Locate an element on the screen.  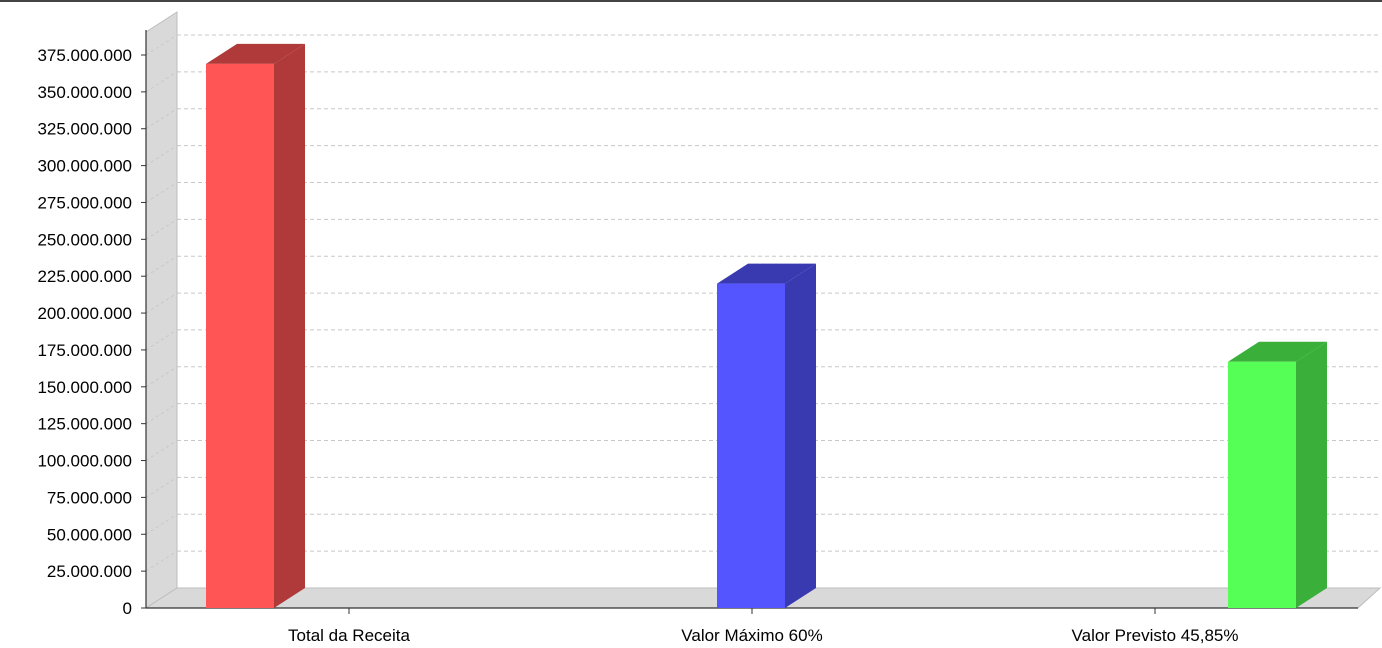
x-category-label: Total da Receita is located at coordinates (349, 635).